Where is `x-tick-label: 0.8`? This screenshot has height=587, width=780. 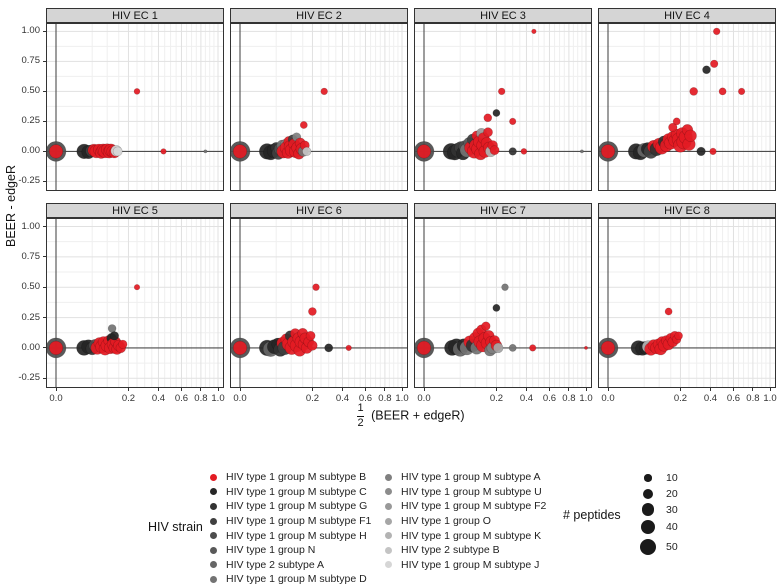
x-tick-label: 0.8 is located at coordinates (385, 398).